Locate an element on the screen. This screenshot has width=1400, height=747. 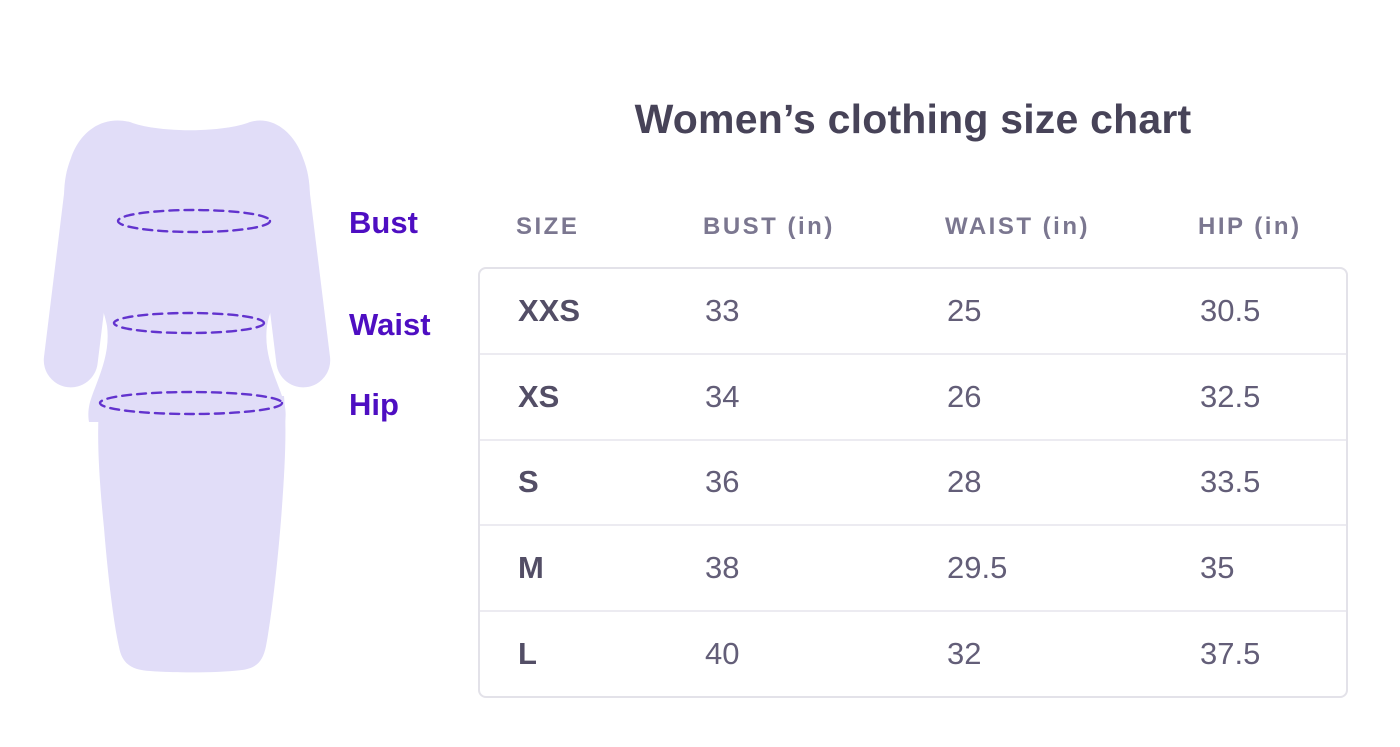
size-cell: M is located at coordinates (531, 568).